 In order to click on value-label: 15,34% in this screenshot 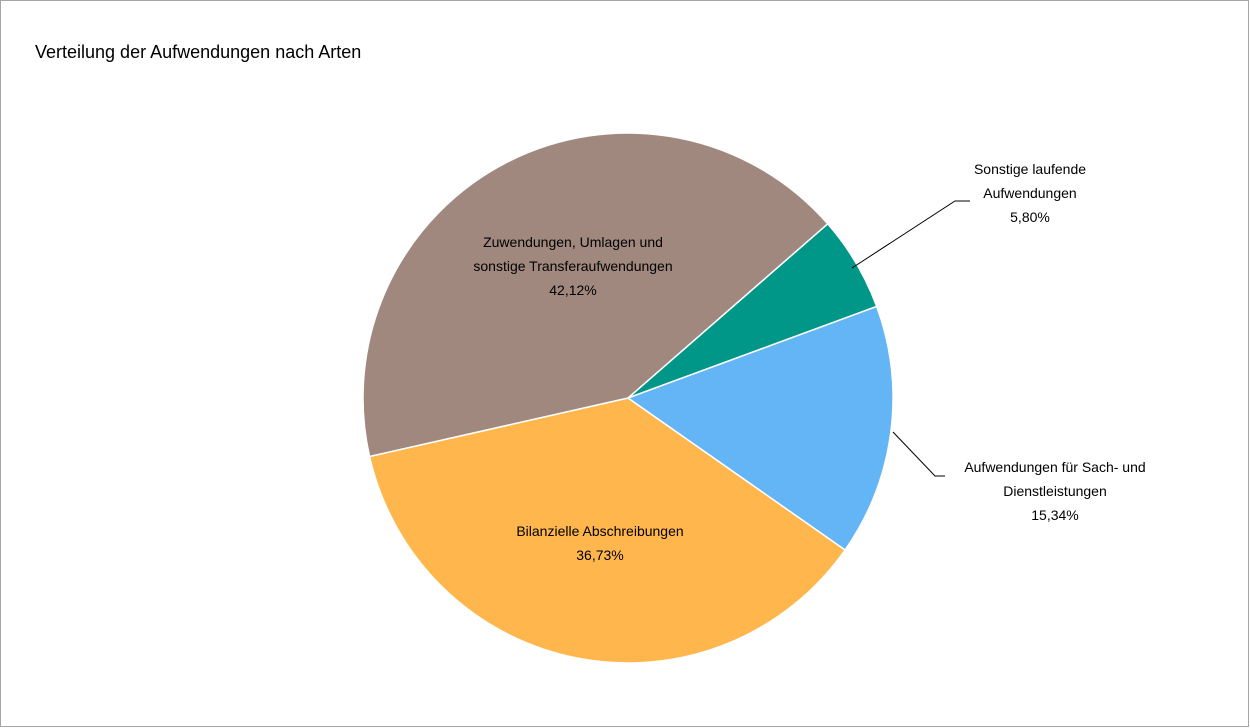, I will do `click(1055, 515)`.